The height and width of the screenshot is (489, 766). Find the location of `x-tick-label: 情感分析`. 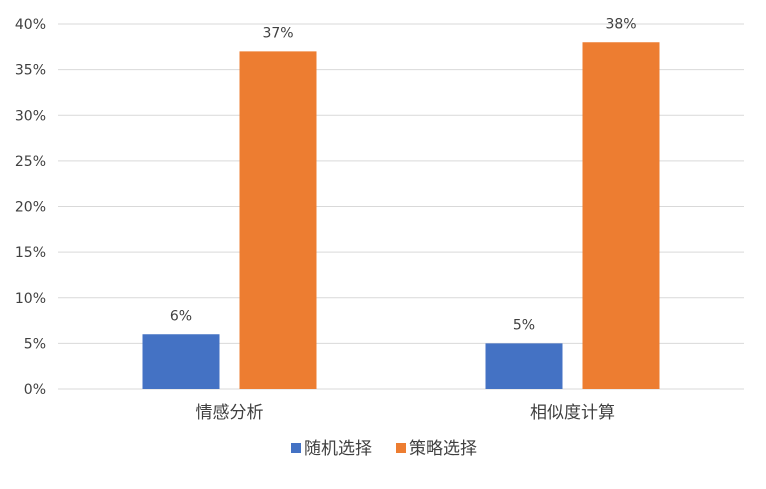

x-tick-label: 情感分析 is located at coordinates (230, 413).